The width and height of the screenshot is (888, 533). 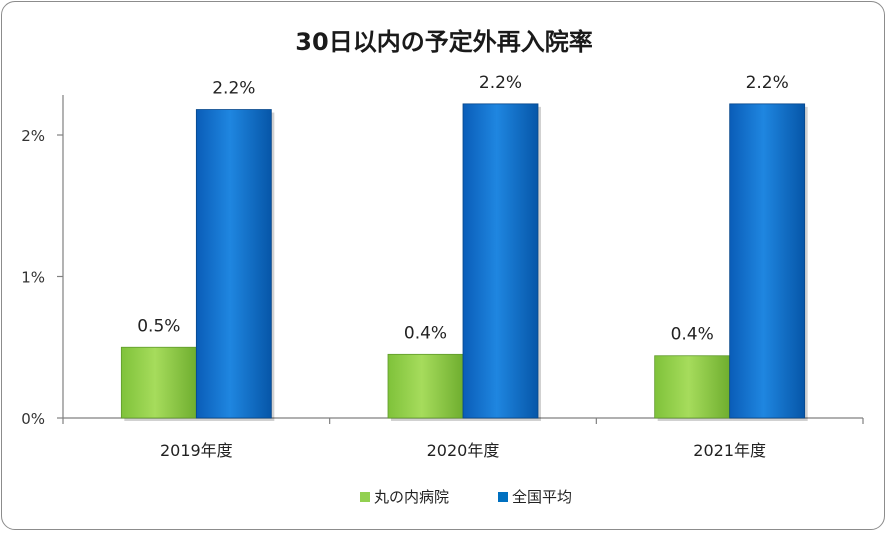 I want to click on y-tick-label: 0%, so click(x=33, y=419).